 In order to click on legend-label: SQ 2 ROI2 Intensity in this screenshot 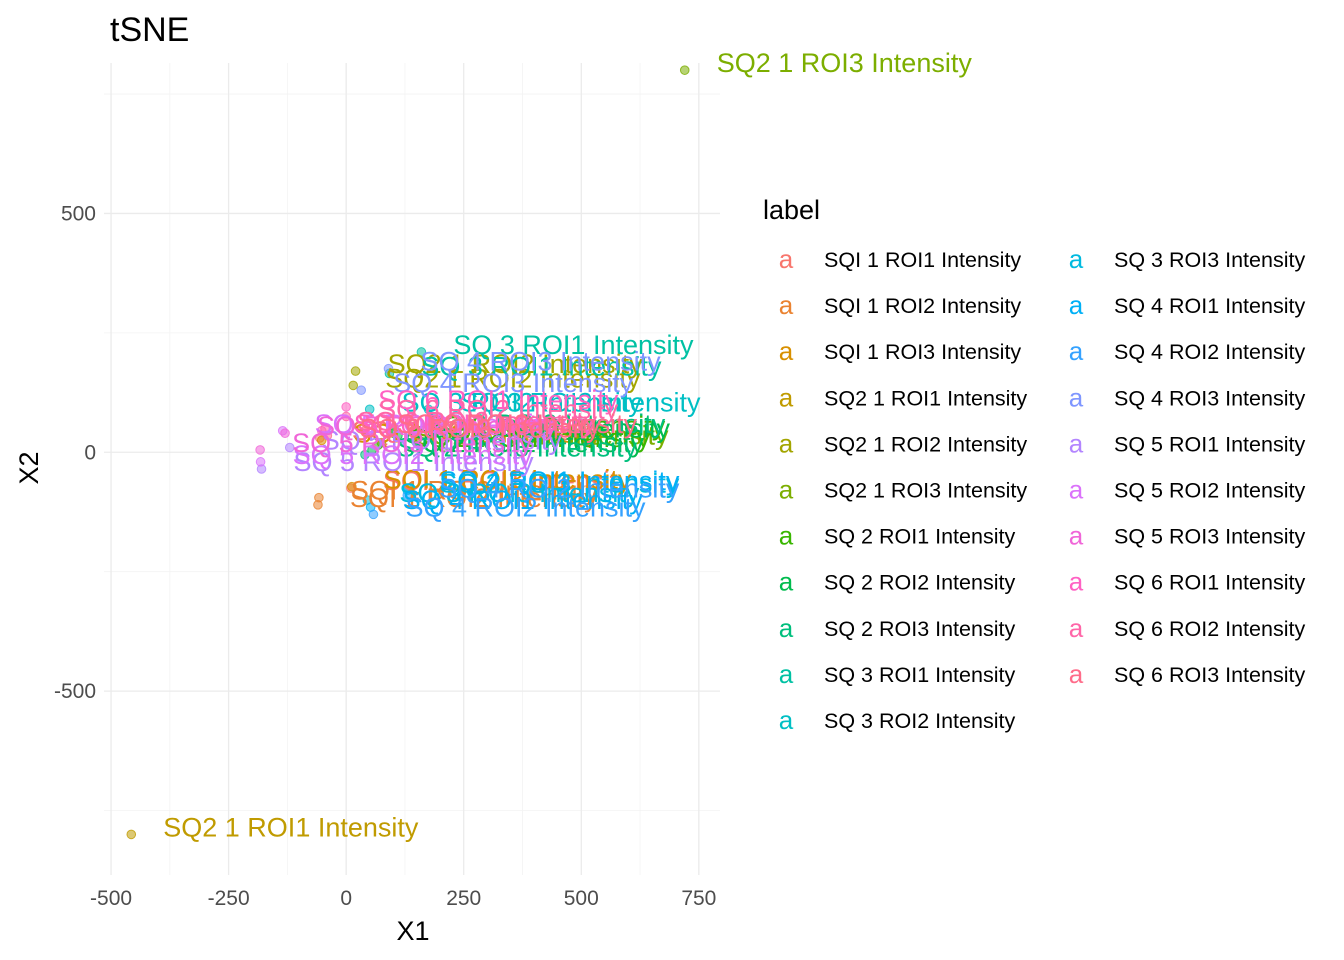, I will do `click(919, 583)`.